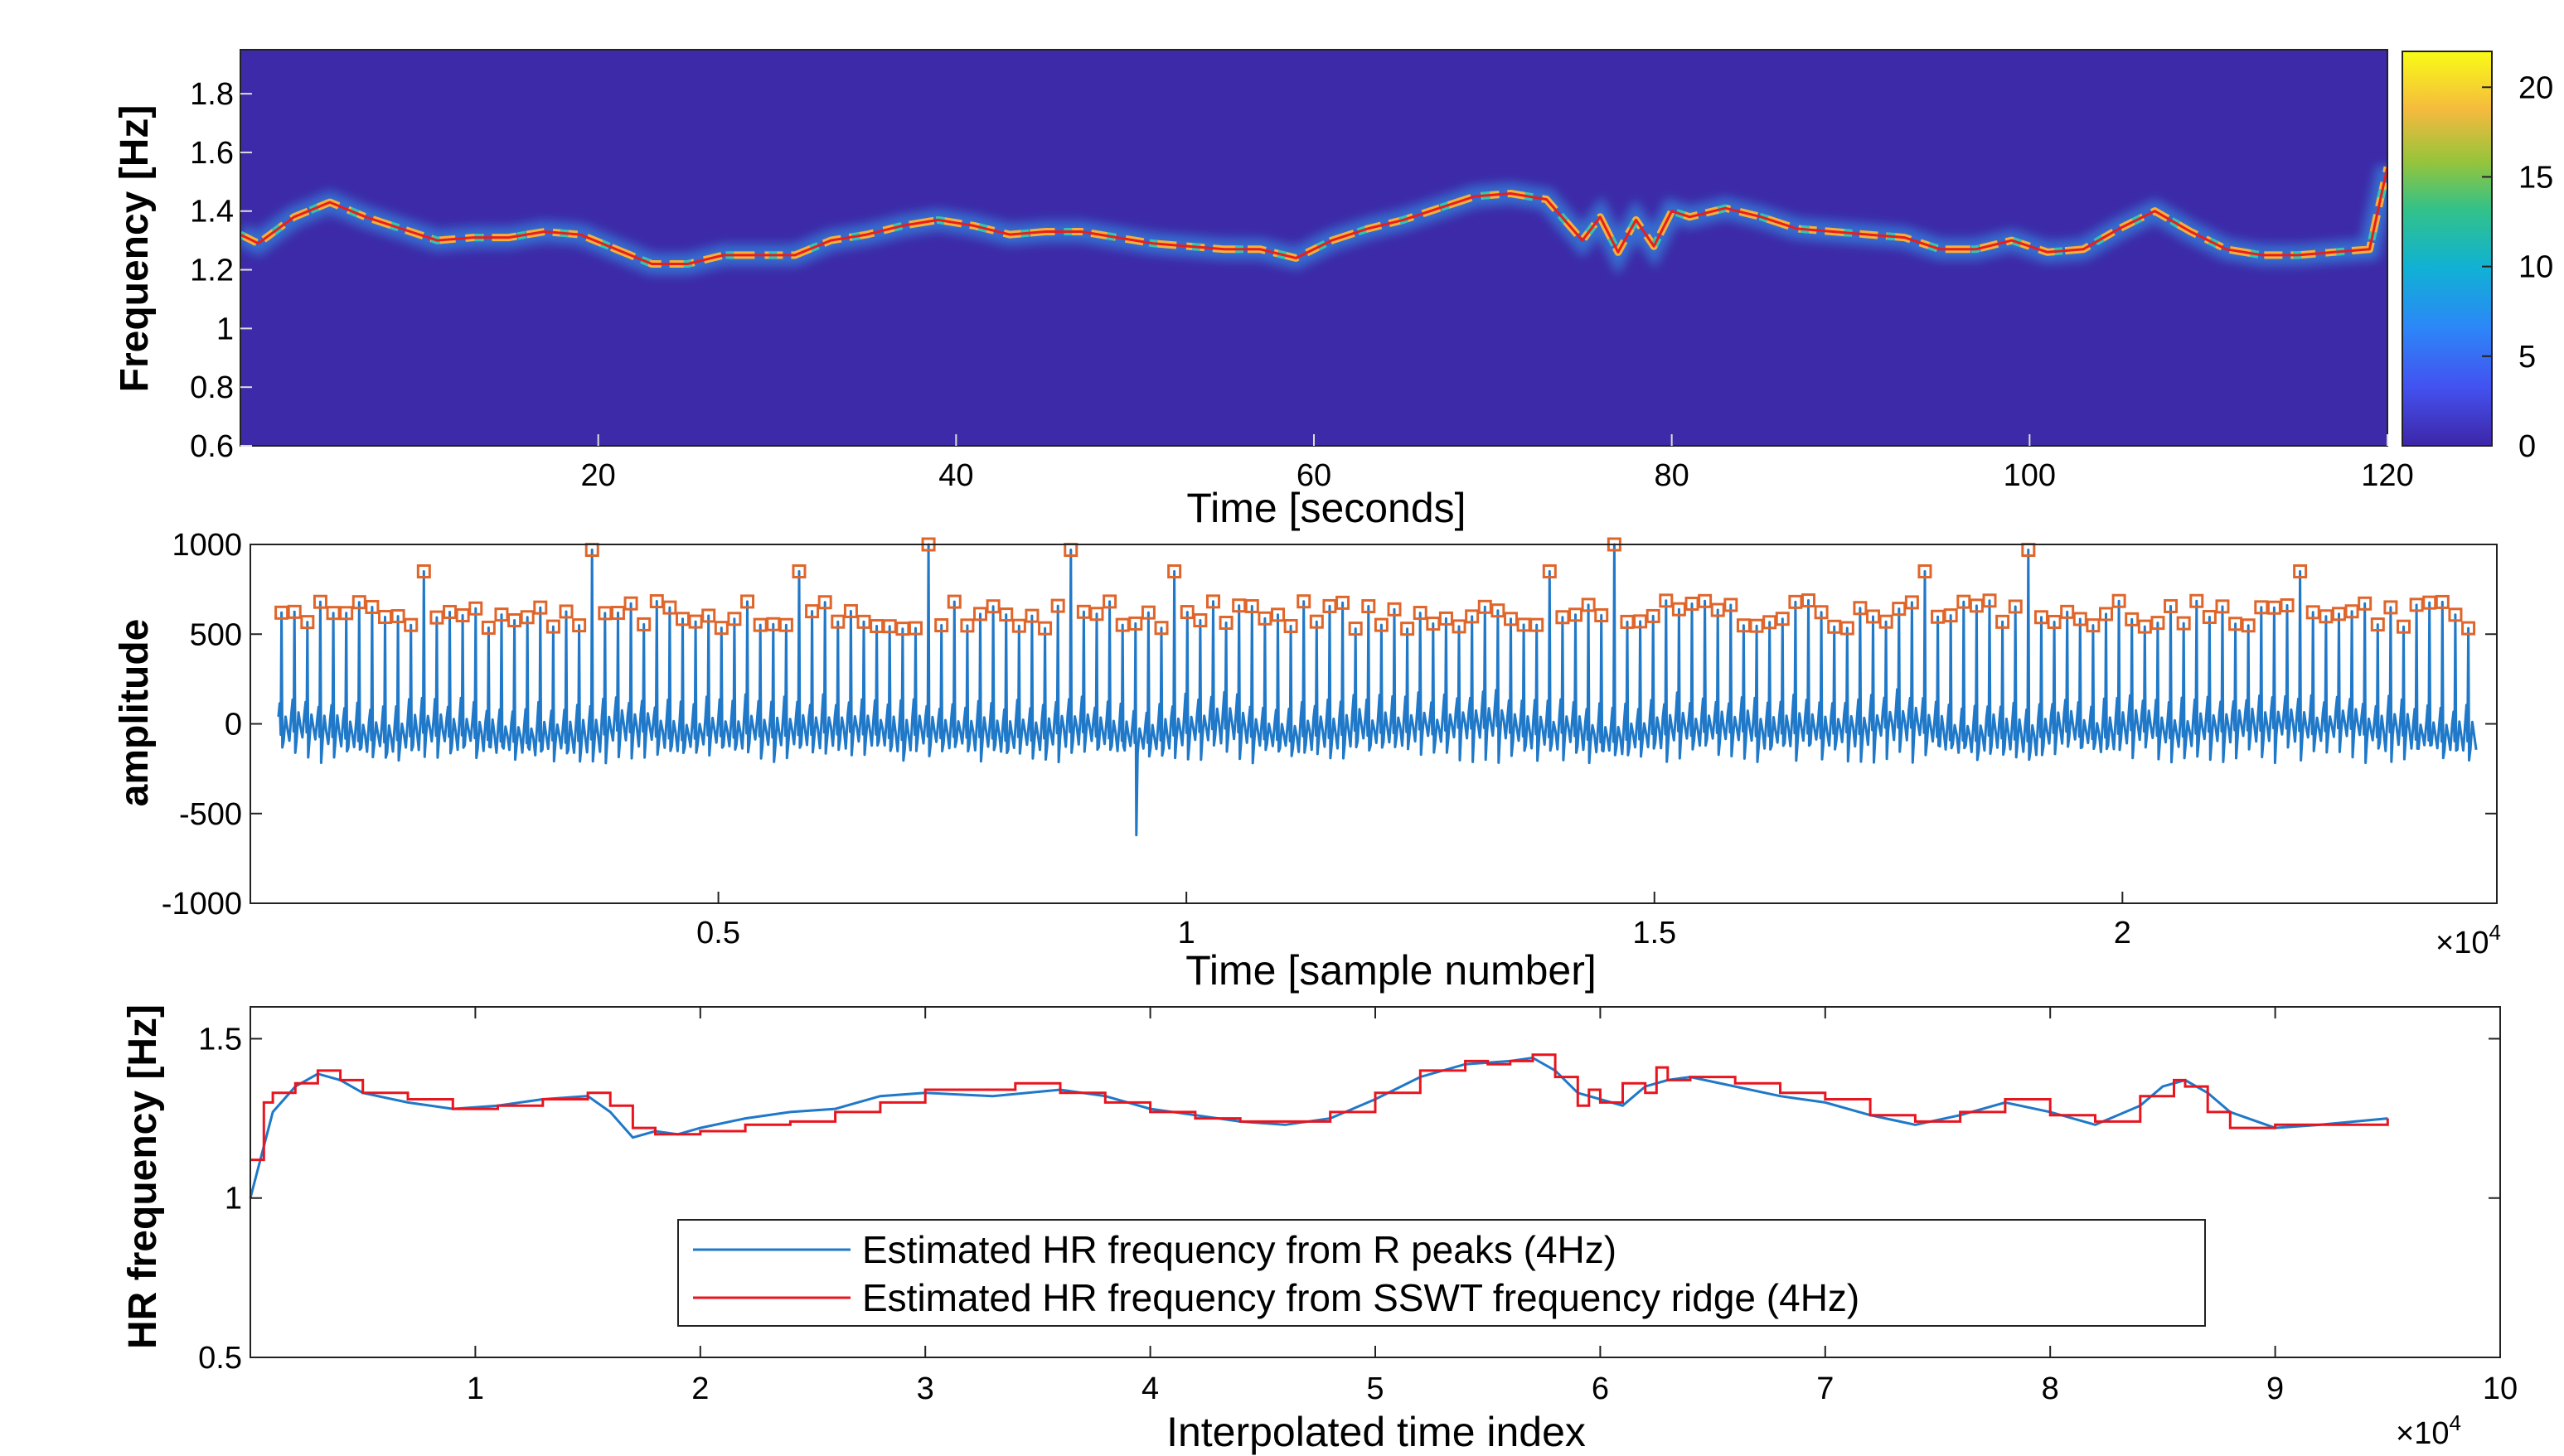 The height and width of the screenshot is (1456, 2564). I want to click on hr-y-label: HR frequency [Hz], so click(143, 1176).